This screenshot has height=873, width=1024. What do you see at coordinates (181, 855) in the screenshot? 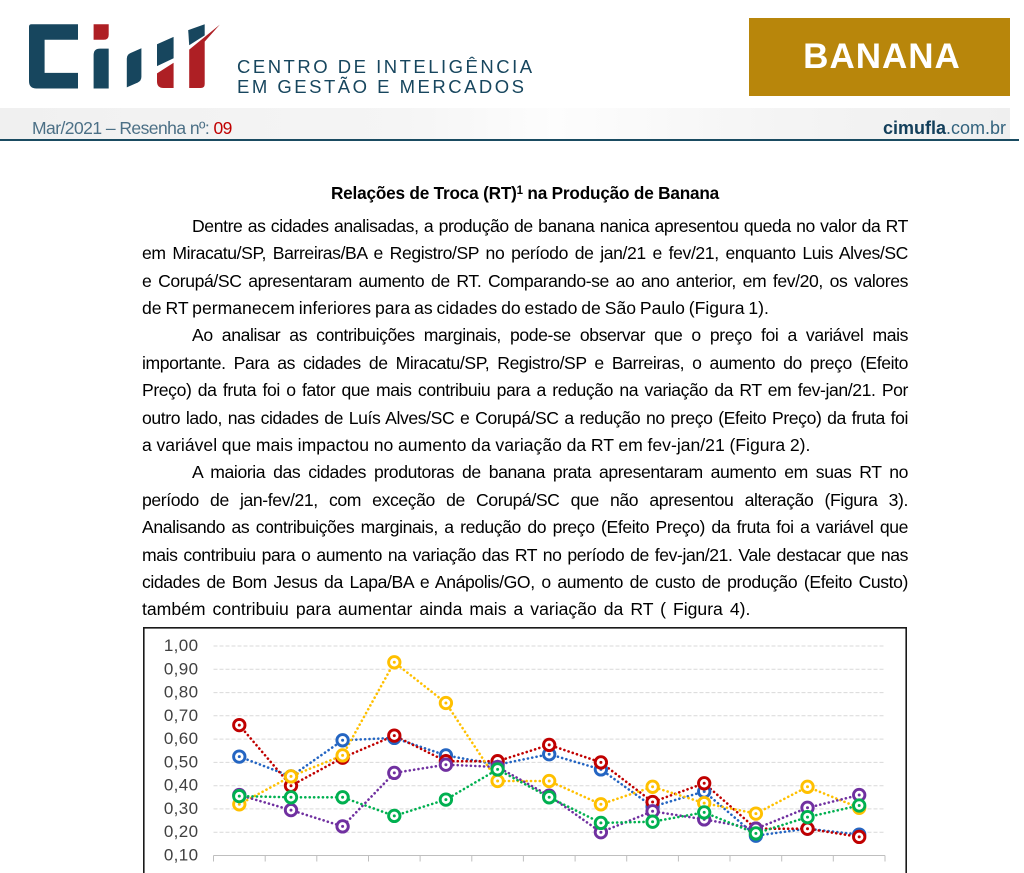
I see `svg-text: 0,10` at bounding box center [181, 855].